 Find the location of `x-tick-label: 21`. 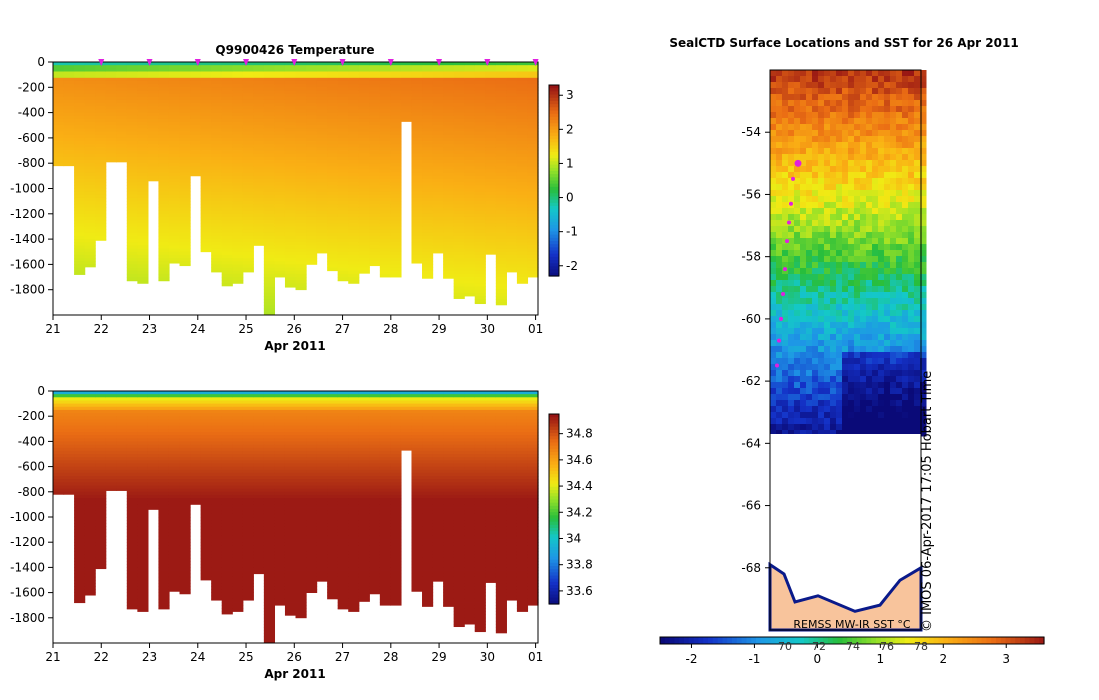

x-tick-label: 21 is located at coordinates (52, 329).